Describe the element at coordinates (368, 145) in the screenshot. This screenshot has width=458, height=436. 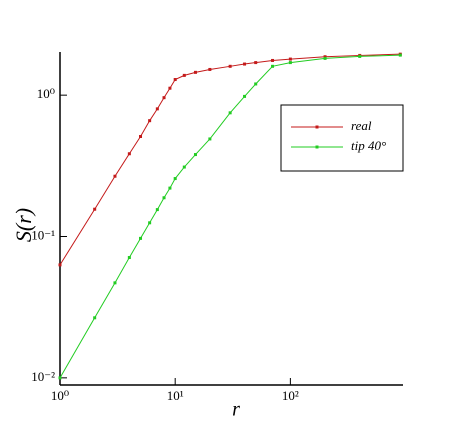
I see `legend-label: tip 40°` at that location.